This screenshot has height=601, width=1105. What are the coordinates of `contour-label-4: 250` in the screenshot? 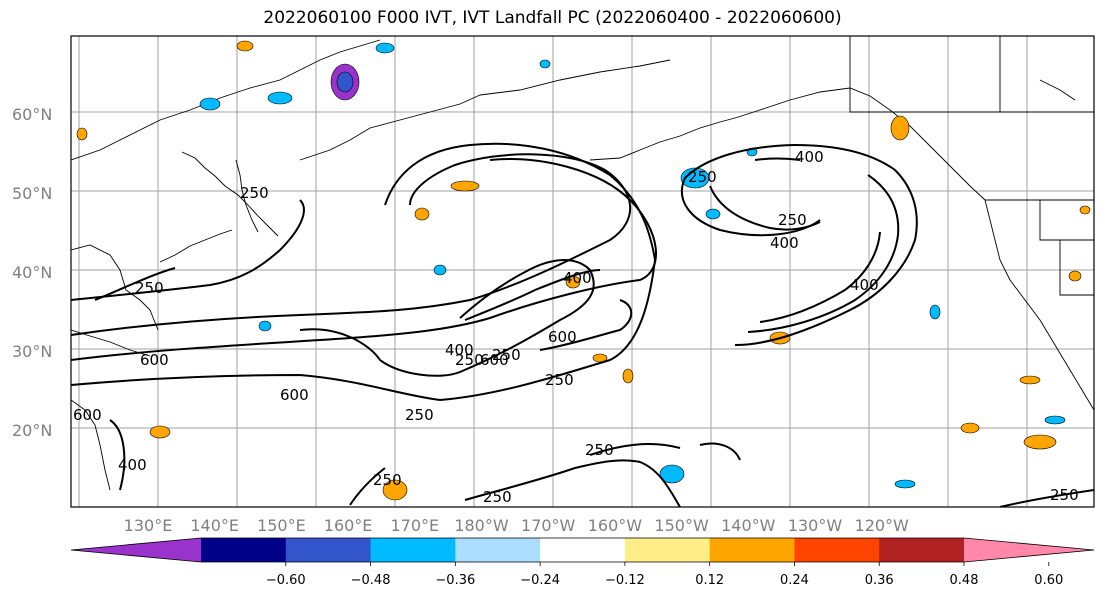 It's located at (419, 415).